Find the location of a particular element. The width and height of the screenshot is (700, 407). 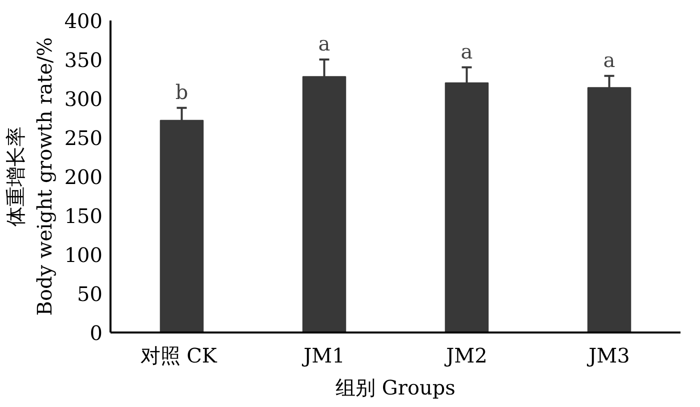

y-tick-label: 200 is located at coordinates (83, 177).